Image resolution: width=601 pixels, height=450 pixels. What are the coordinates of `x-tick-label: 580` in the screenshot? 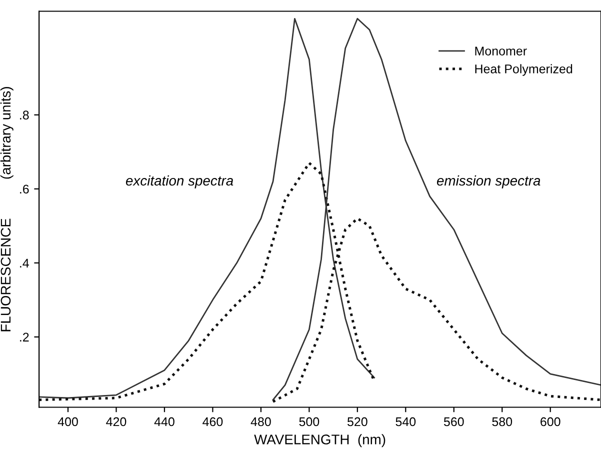 It's located at (502, 421).